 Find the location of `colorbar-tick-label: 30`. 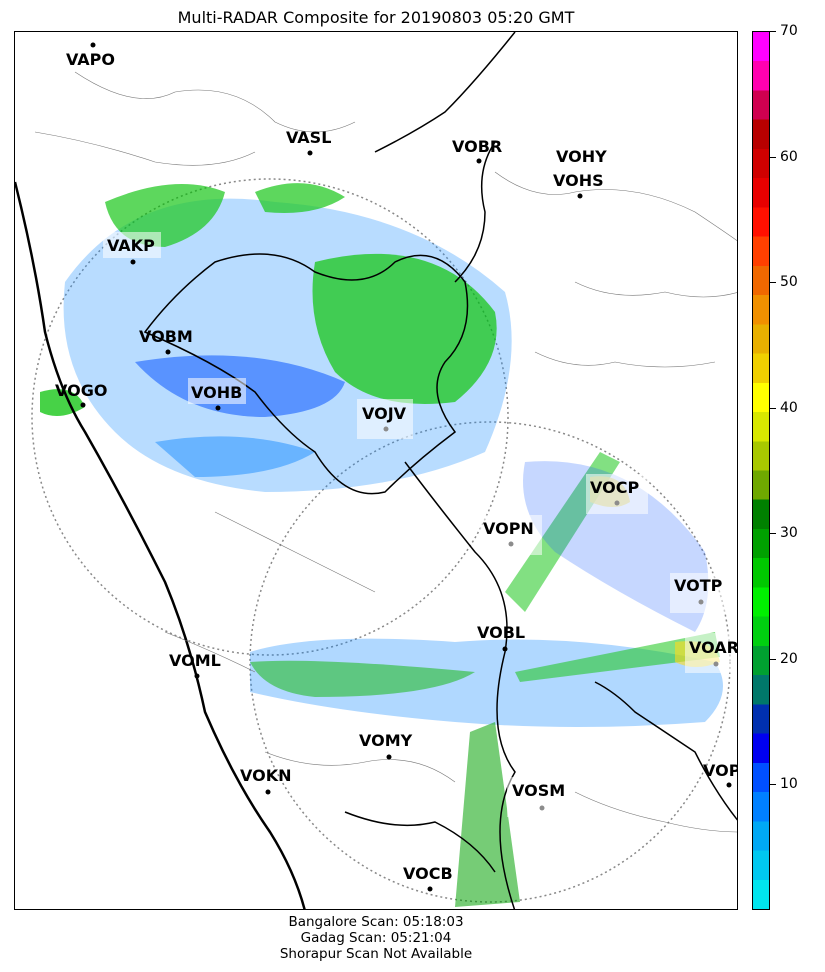

colorbar-tick-label: 30 is located at coordinates (789, 533).